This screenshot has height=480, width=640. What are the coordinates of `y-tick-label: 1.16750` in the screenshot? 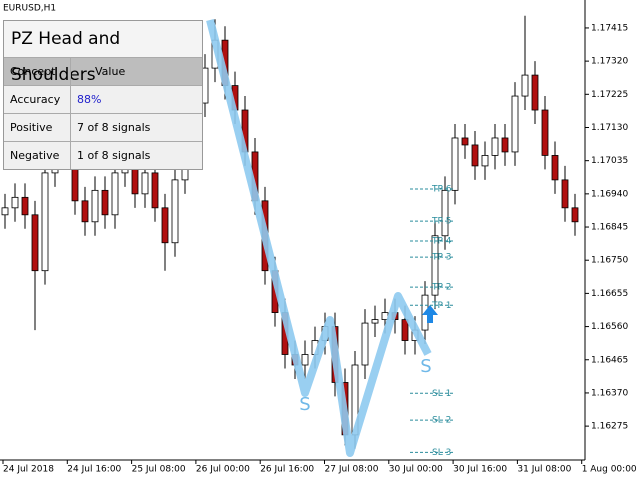 It's located at (609, 261).